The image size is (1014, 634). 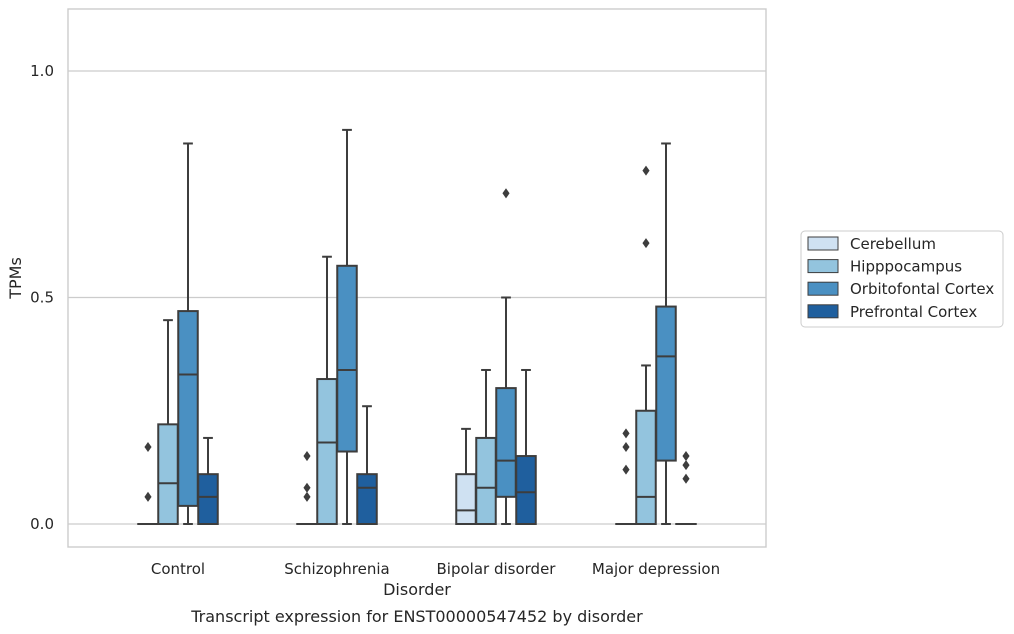 I want to click on y-axis-title: TPMs, so click(x=15, y=278).